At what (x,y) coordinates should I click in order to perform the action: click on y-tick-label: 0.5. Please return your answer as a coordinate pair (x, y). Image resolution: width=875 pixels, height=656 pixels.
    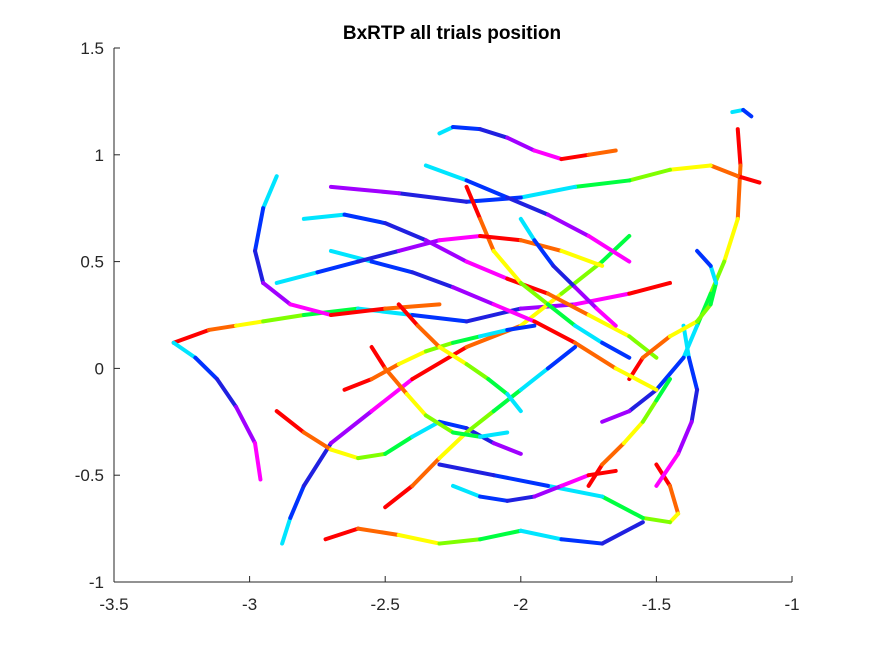
    Looking at the image, I should click on (92, 262).